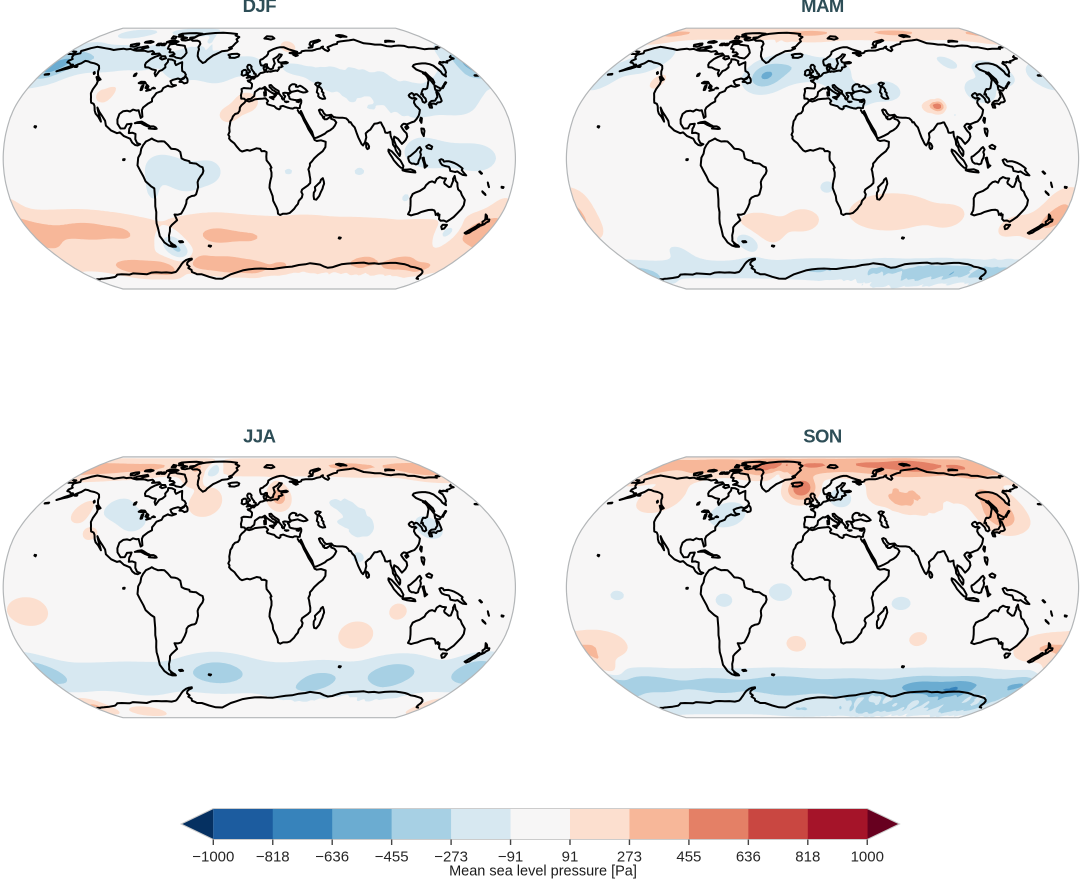  I want to click on svg-text: −455, so click(392, 857).